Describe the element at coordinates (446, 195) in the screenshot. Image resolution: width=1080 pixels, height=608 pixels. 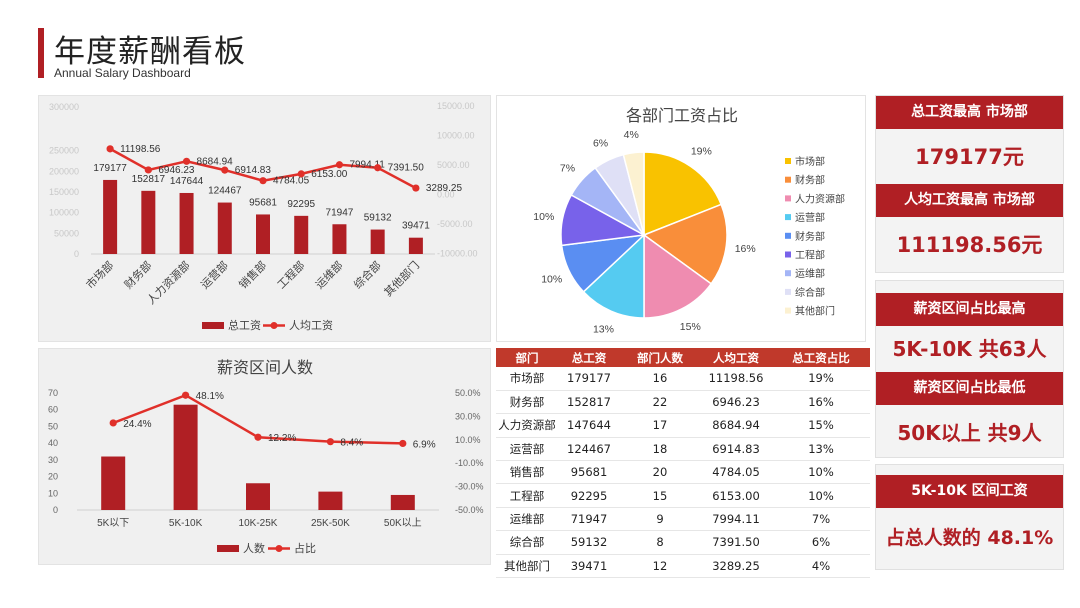
I see `y2-axis-tick-label: 0.00` at that location.